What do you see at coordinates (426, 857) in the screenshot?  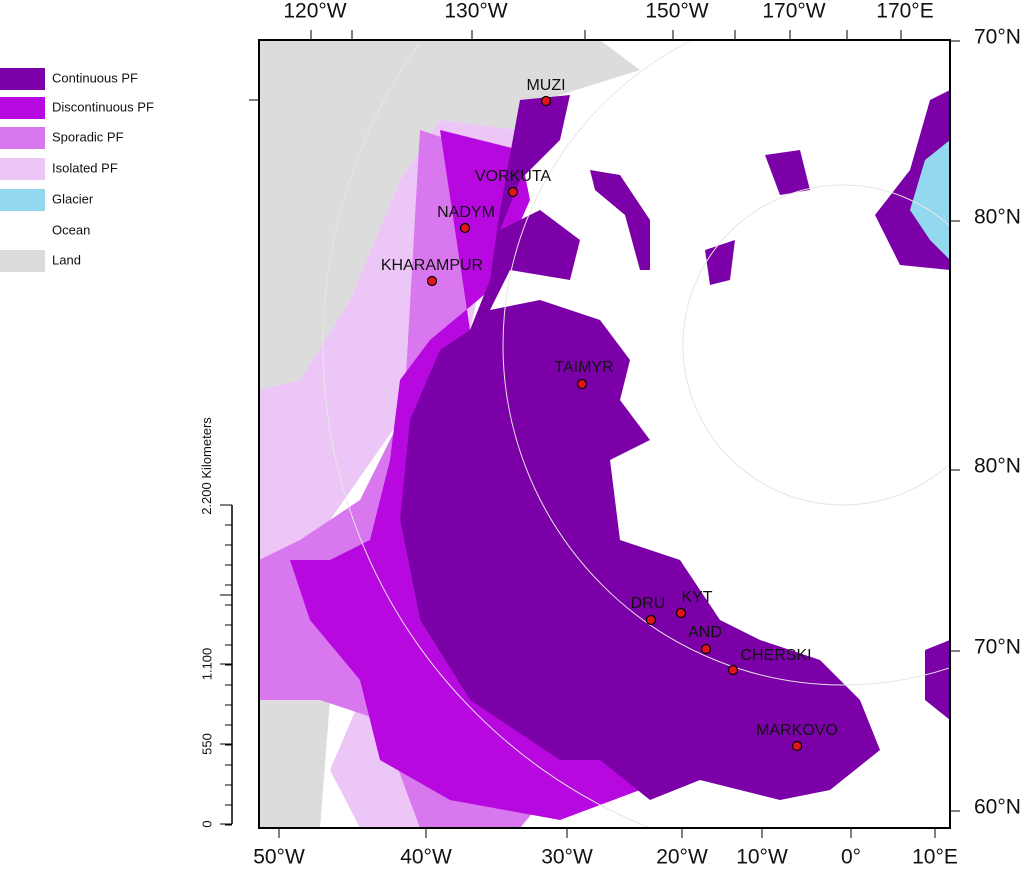 I see `bottom-axis-label: 40°W` at bounding box center [426, 857].